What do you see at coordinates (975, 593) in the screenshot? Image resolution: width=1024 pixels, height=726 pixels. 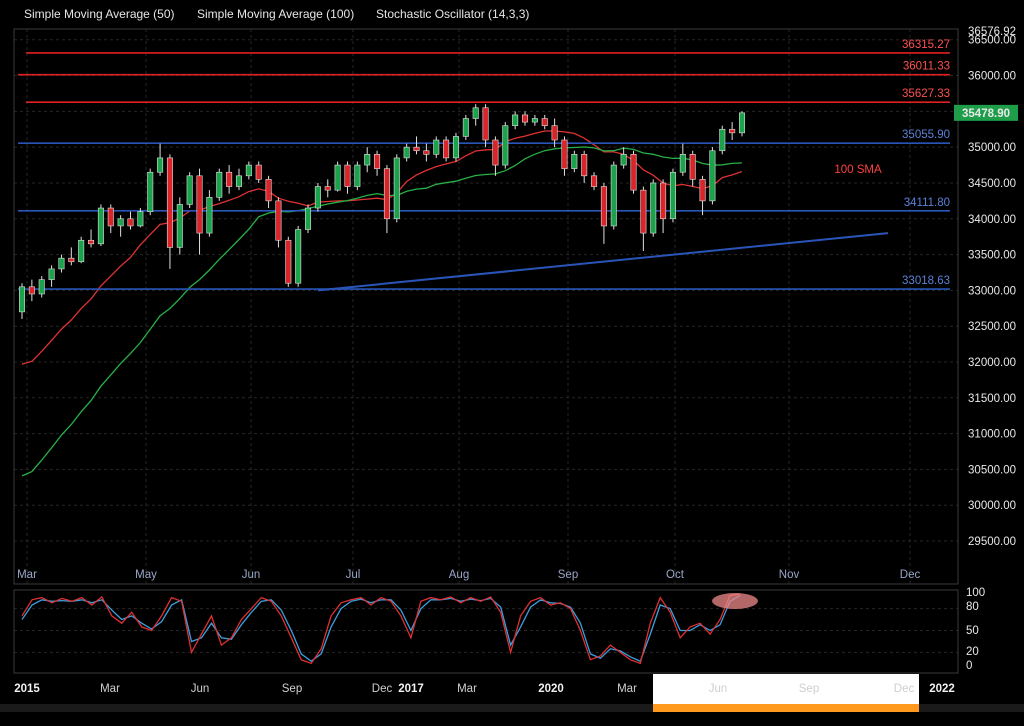 I see `stoch-tick-label: 100` at bounding box center [975, 593].